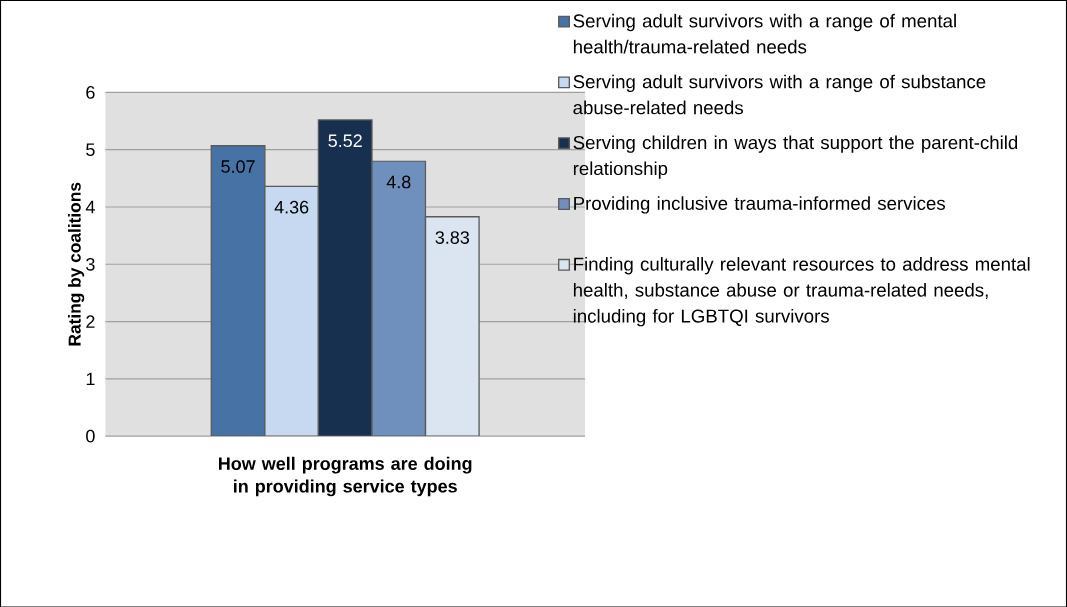 Image resolution: width=1067 pixels, height=607 pixels. I want to click on y-tick-label: 1, so click(90, 378).